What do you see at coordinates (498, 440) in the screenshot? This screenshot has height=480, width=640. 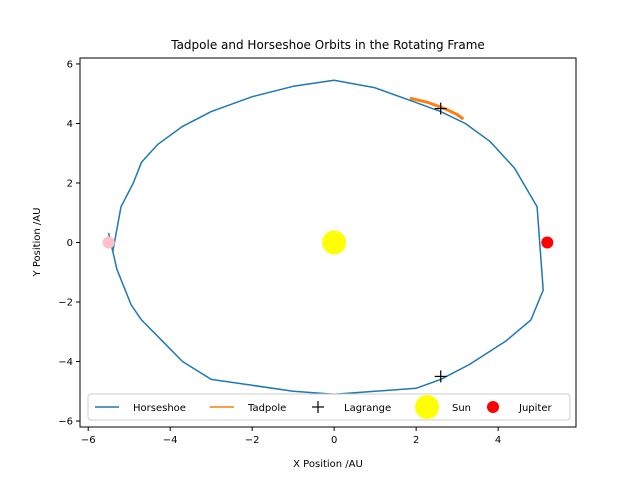 I see `x-tick-label: 4` at bounding box center [498, 440].